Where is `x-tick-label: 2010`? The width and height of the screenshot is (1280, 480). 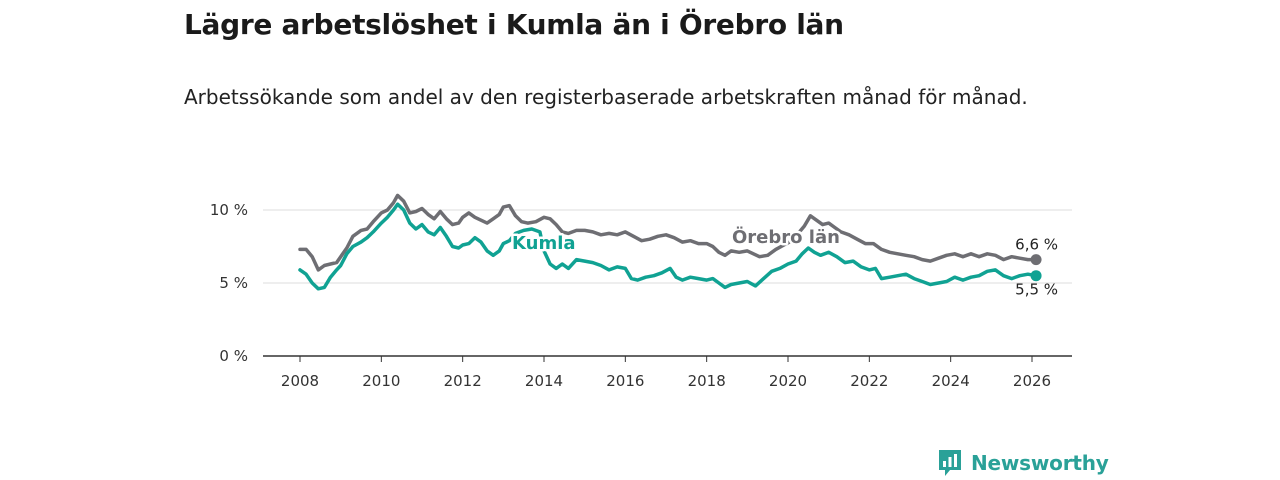
x-tick-label: 2010 is located at coordinates (381, 381).